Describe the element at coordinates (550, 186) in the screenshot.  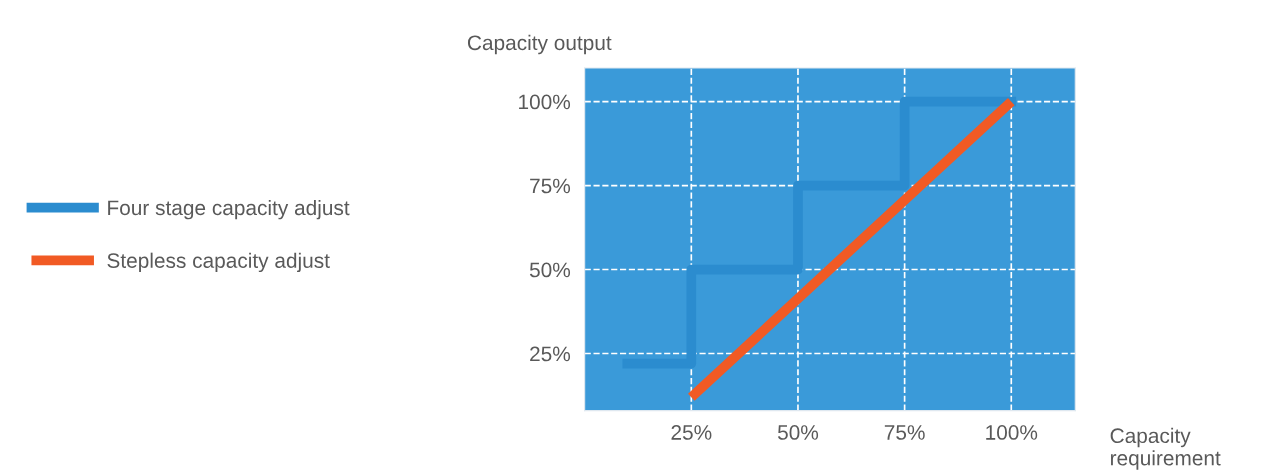
I see `y-tick-label: 75%` at that location.